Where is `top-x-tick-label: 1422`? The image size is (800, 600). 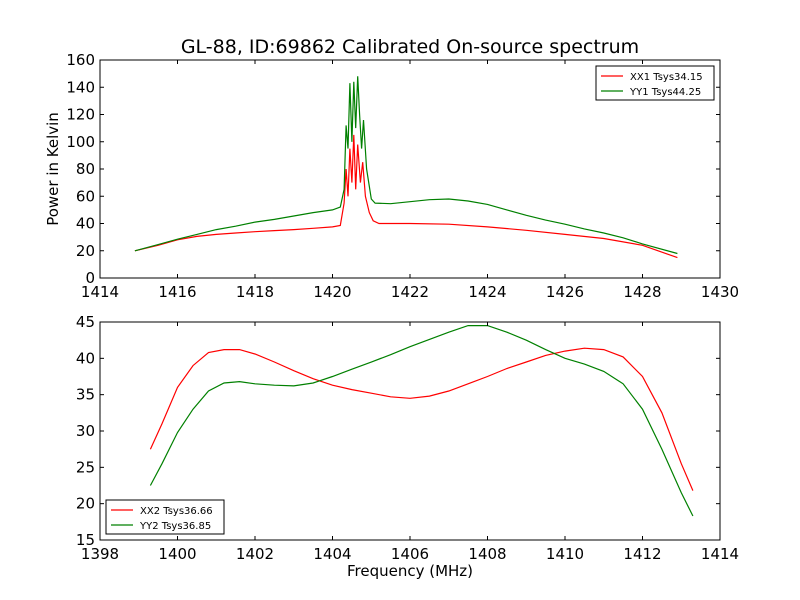 top-x-tick-label: 1422 is located at coordinates (410, 292).